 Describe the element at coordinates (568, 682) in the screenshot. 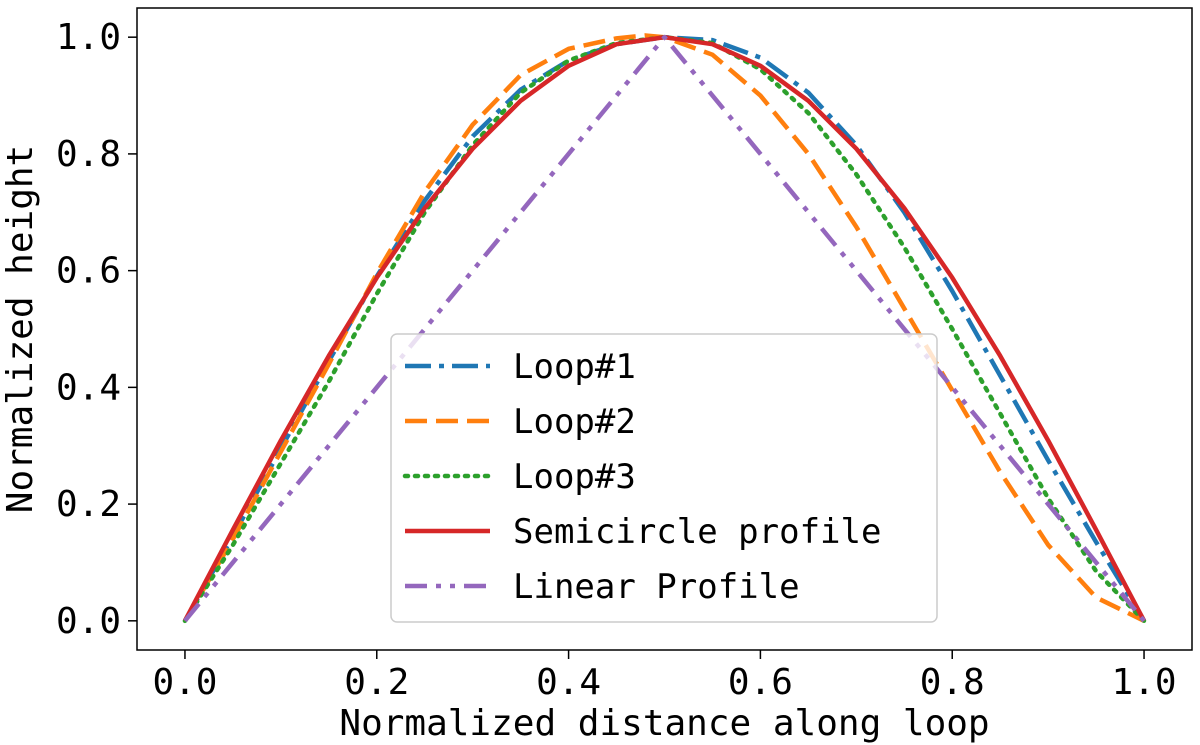

I see `x-tick-label: 0.4` at that location.